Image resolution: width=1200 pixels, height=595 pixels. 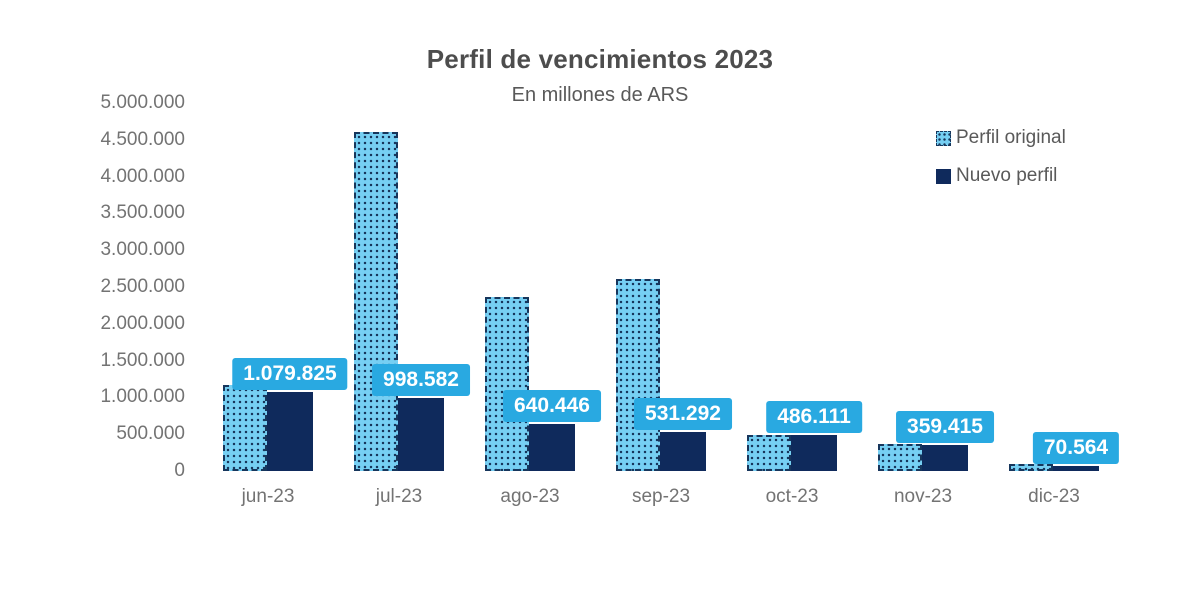 I want to click on data-label-badge-dic-23: 70.564, so click(x=1076, y=447).